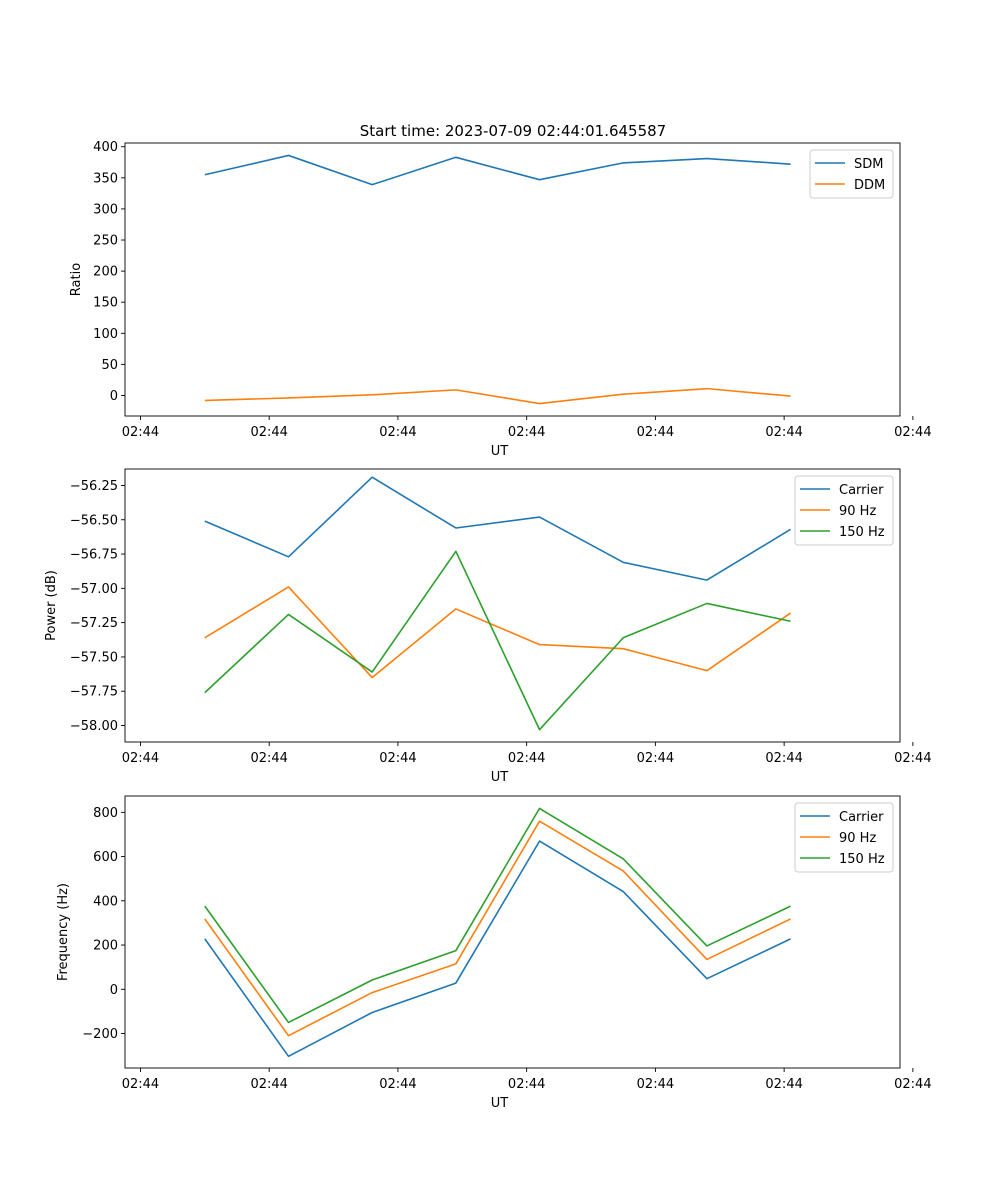 The height and width of the screenshot is (1200, 1000). I want to click on legend: SDM DDM, so click(851, 174).